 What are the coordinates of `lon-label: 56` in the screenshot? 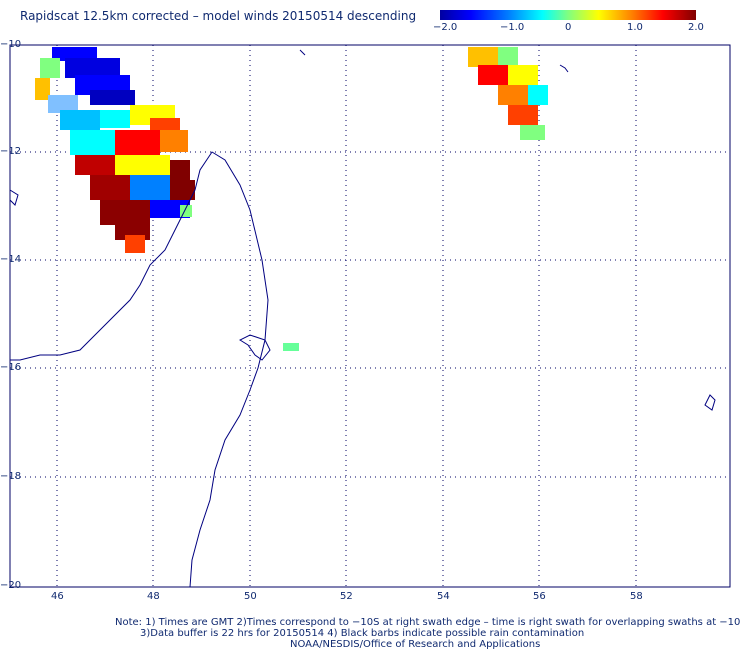 It's located at (539, 596).